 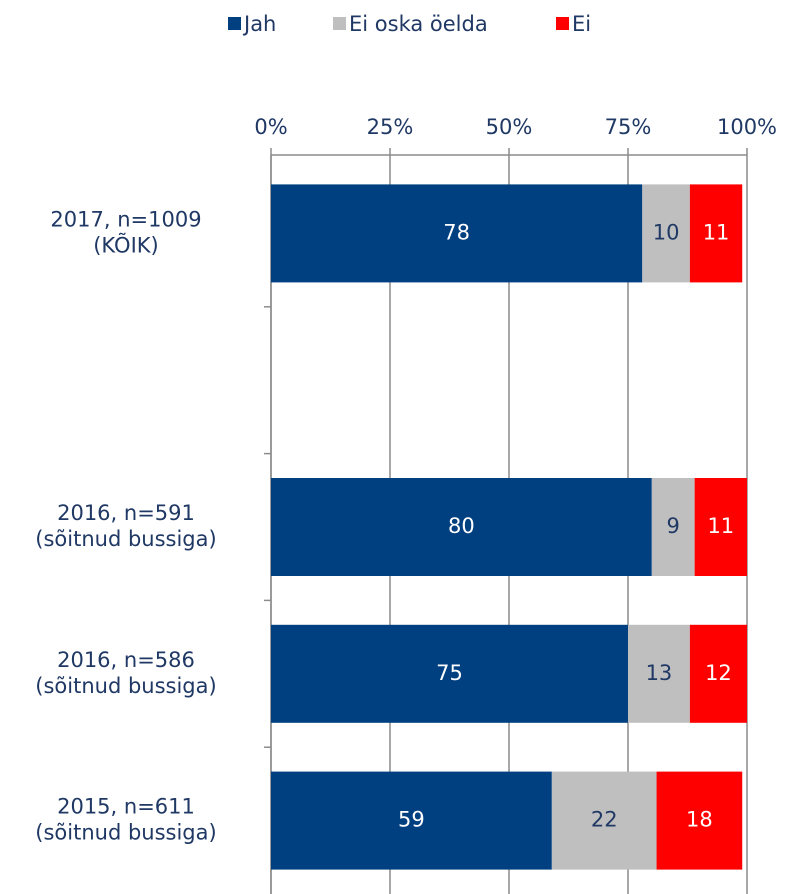 I want to click on data-label: 80, so click(x=461, y=526).